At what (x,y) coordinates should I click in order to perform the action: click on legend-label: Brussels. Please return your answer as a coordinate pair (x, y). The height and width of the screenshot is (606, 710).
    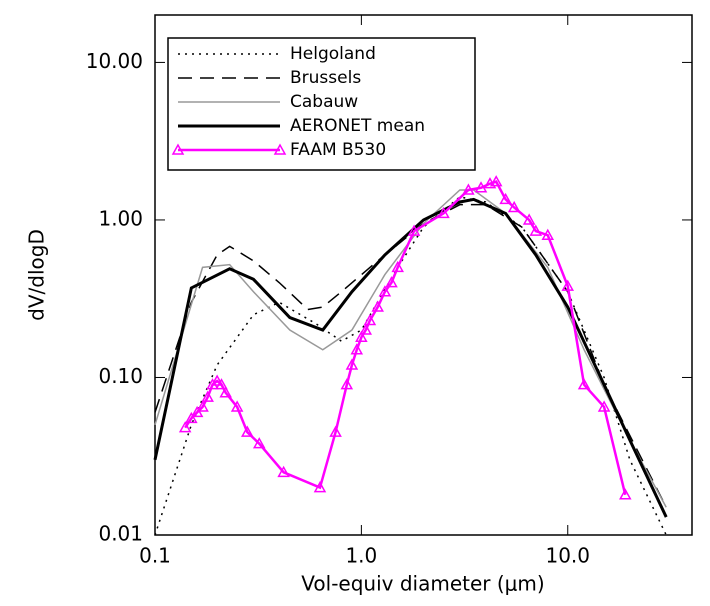
    Looking at the image, I should click on (325, 78).